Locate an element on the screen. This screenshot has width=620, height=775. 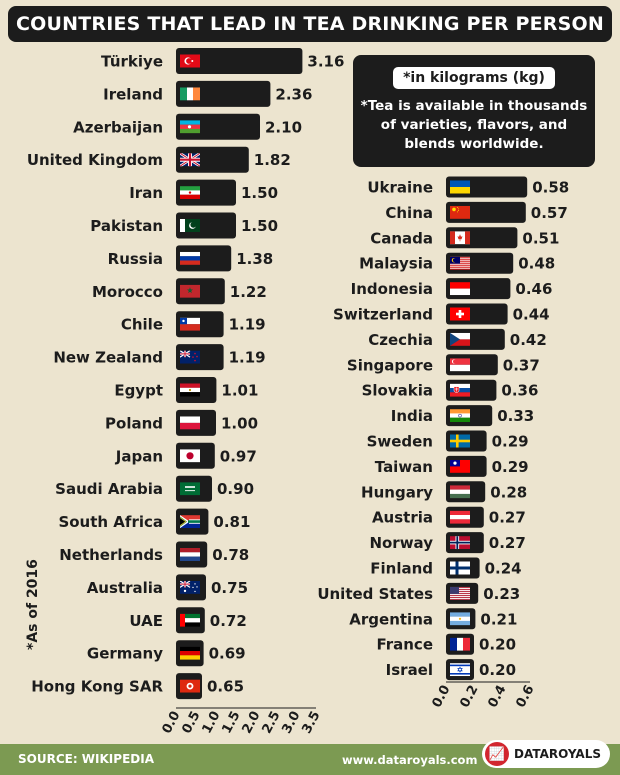
value-label-austria: 0.27 is located at coordinates (507, 518).